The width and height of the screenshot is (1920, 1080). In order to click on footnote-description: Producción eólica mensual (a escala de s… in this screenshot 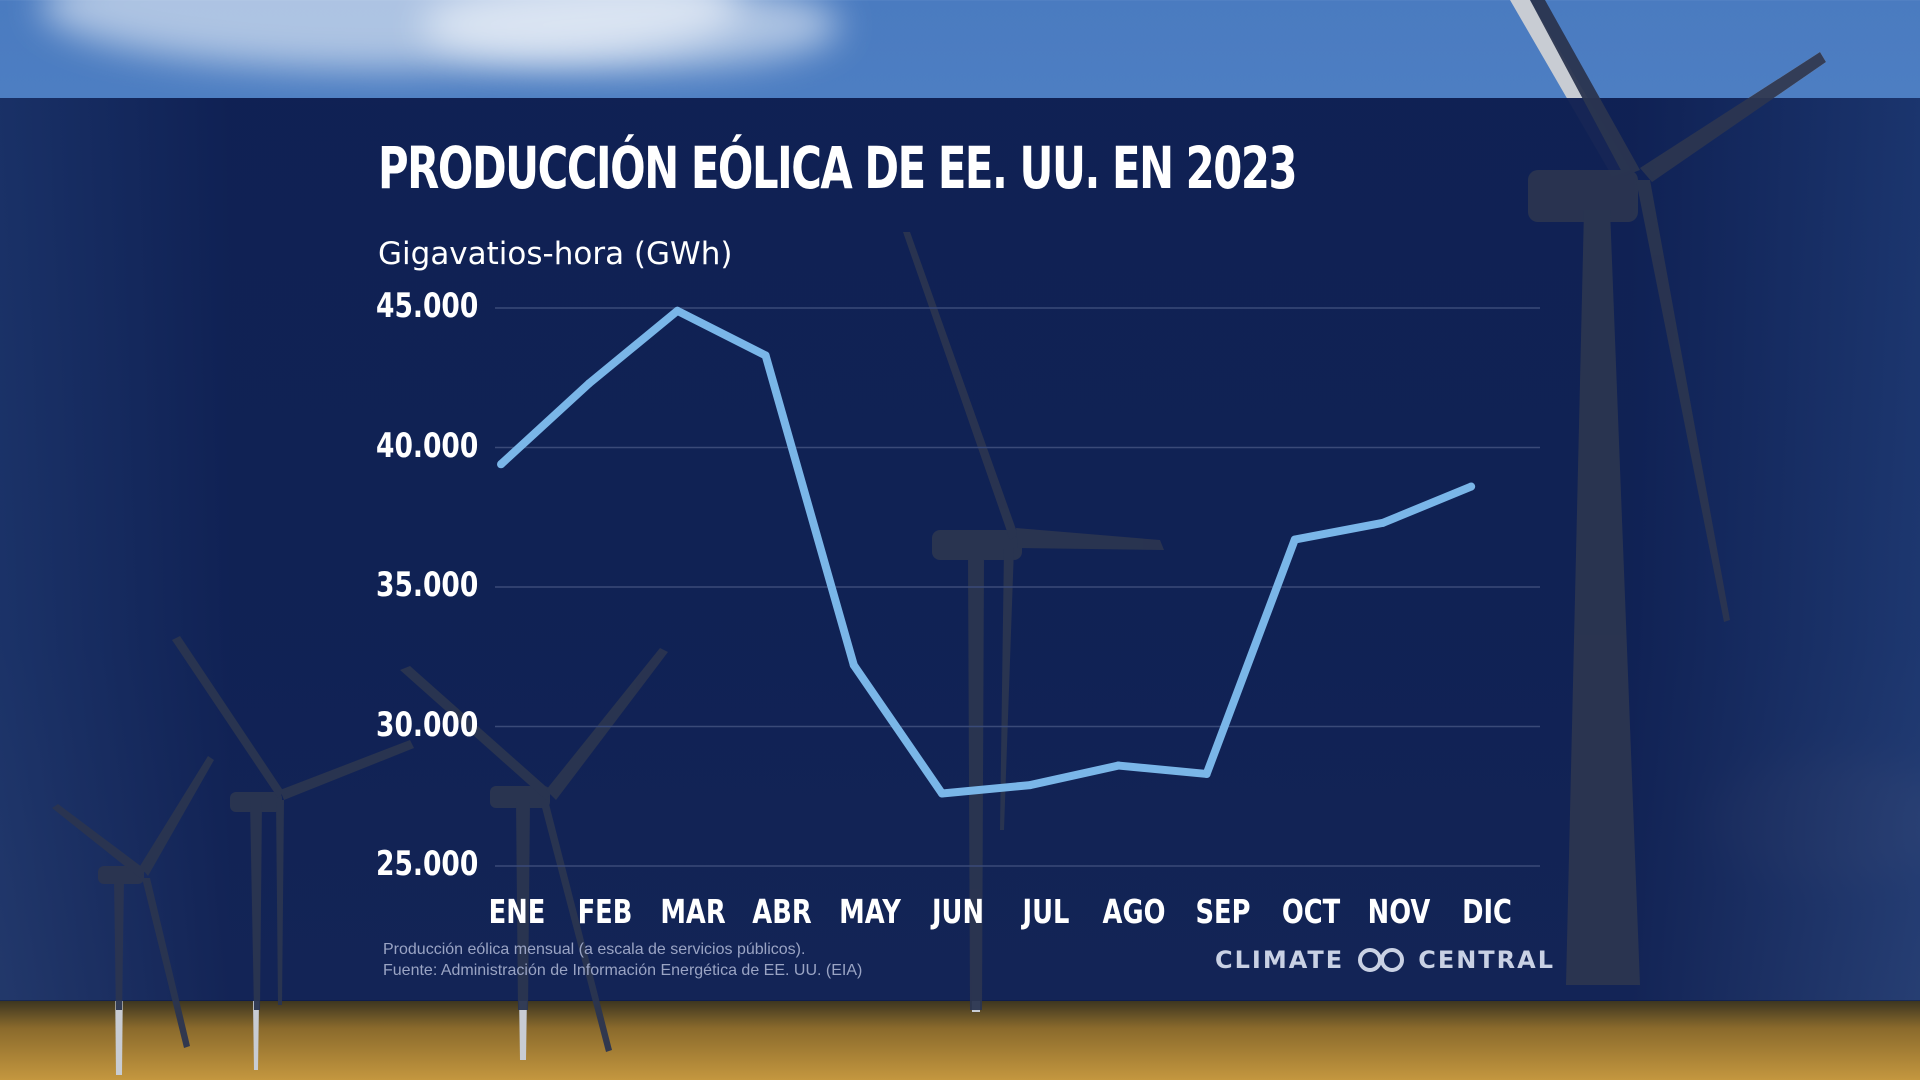, I will do `click(594, 949)`.